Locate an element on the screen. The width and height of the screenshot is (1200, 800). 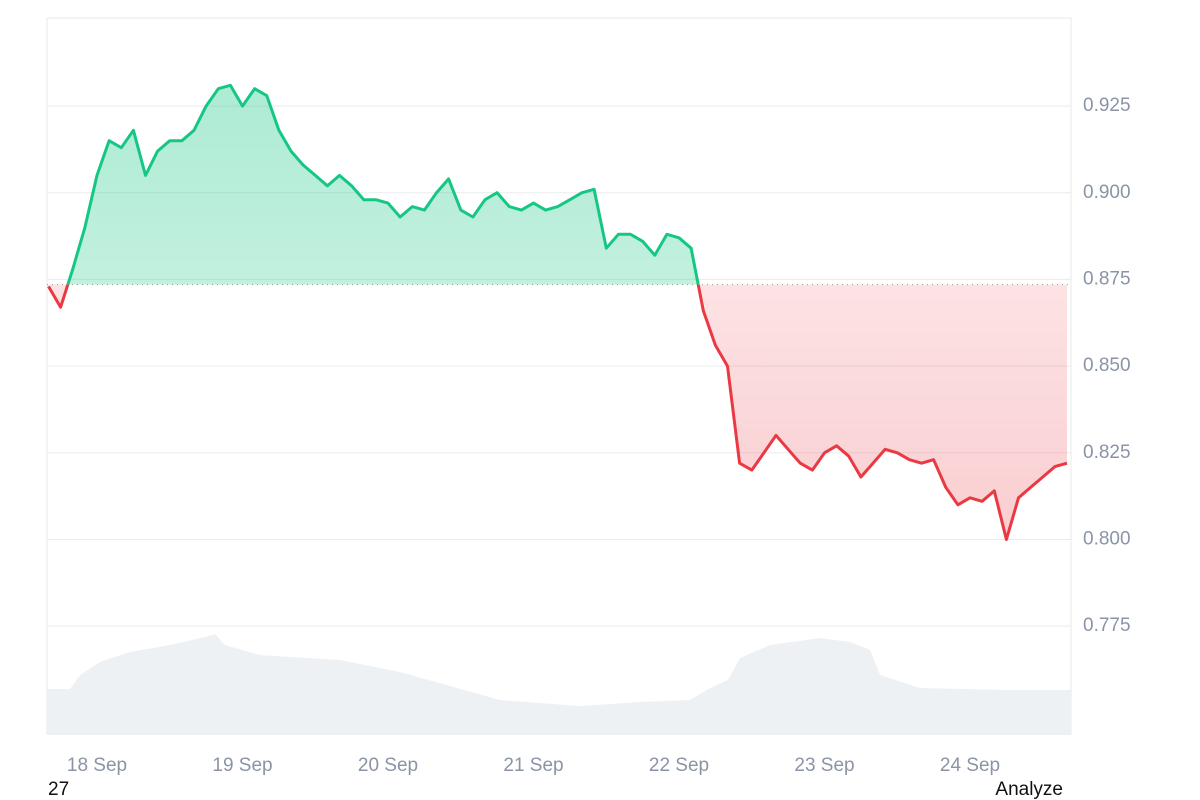
y-tick-label: 0.800 is located at coordinates (1107, 538).